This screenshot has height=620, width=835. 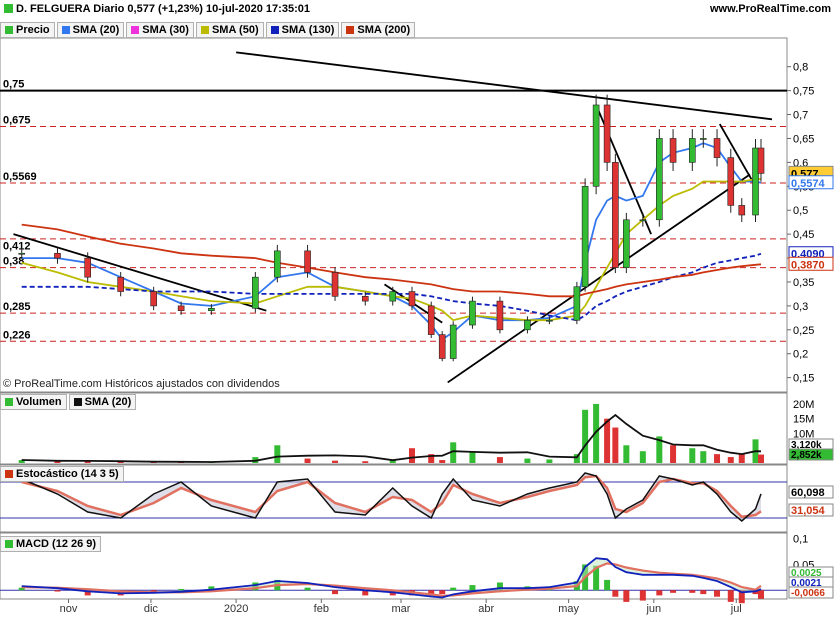 I want to click on legend-label: SMA (20), so click(x=108, y=402).